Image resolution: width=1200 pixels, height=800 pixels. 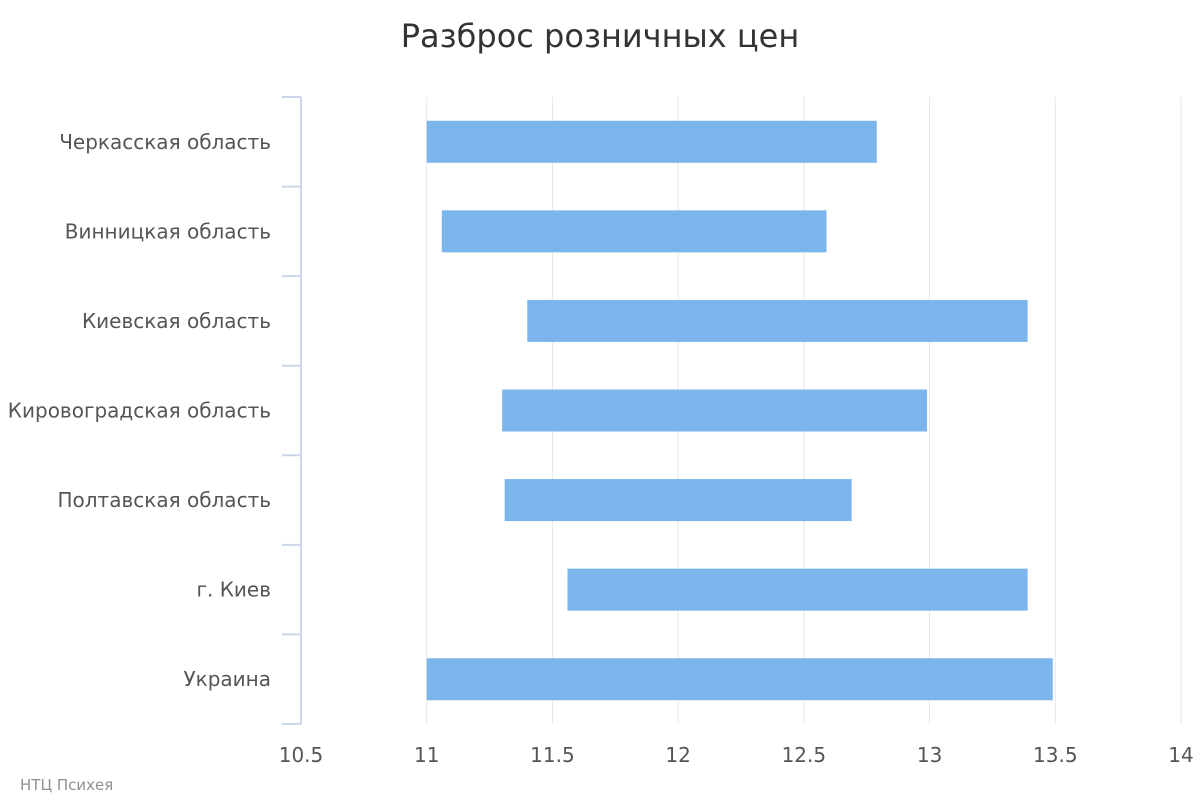 I want to click on category-label: г. Киев, so click(x=233, y=590).